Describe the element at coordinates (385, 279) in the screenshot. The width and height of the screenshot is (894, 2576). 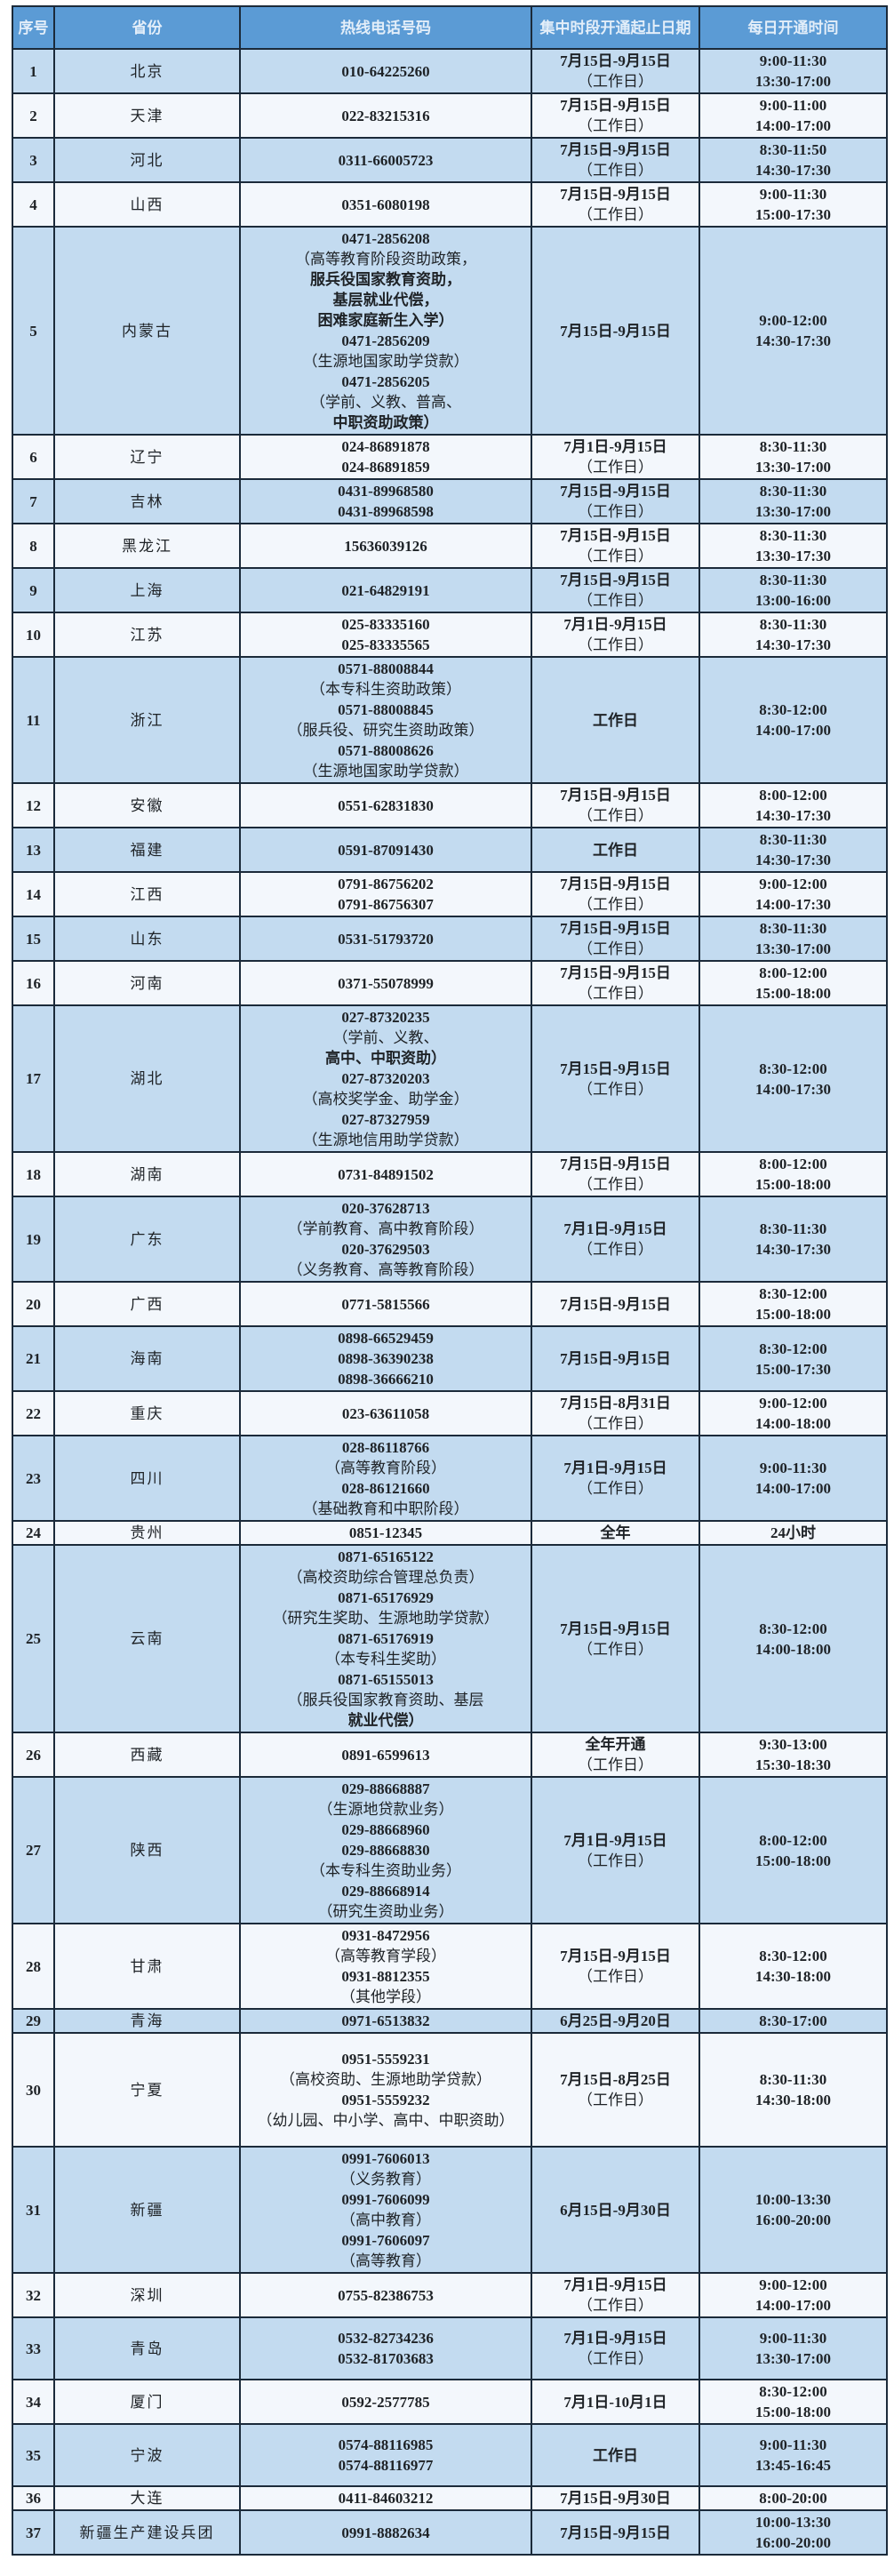
I see `phone-number: 服兵役国家教育资助，` at that location.